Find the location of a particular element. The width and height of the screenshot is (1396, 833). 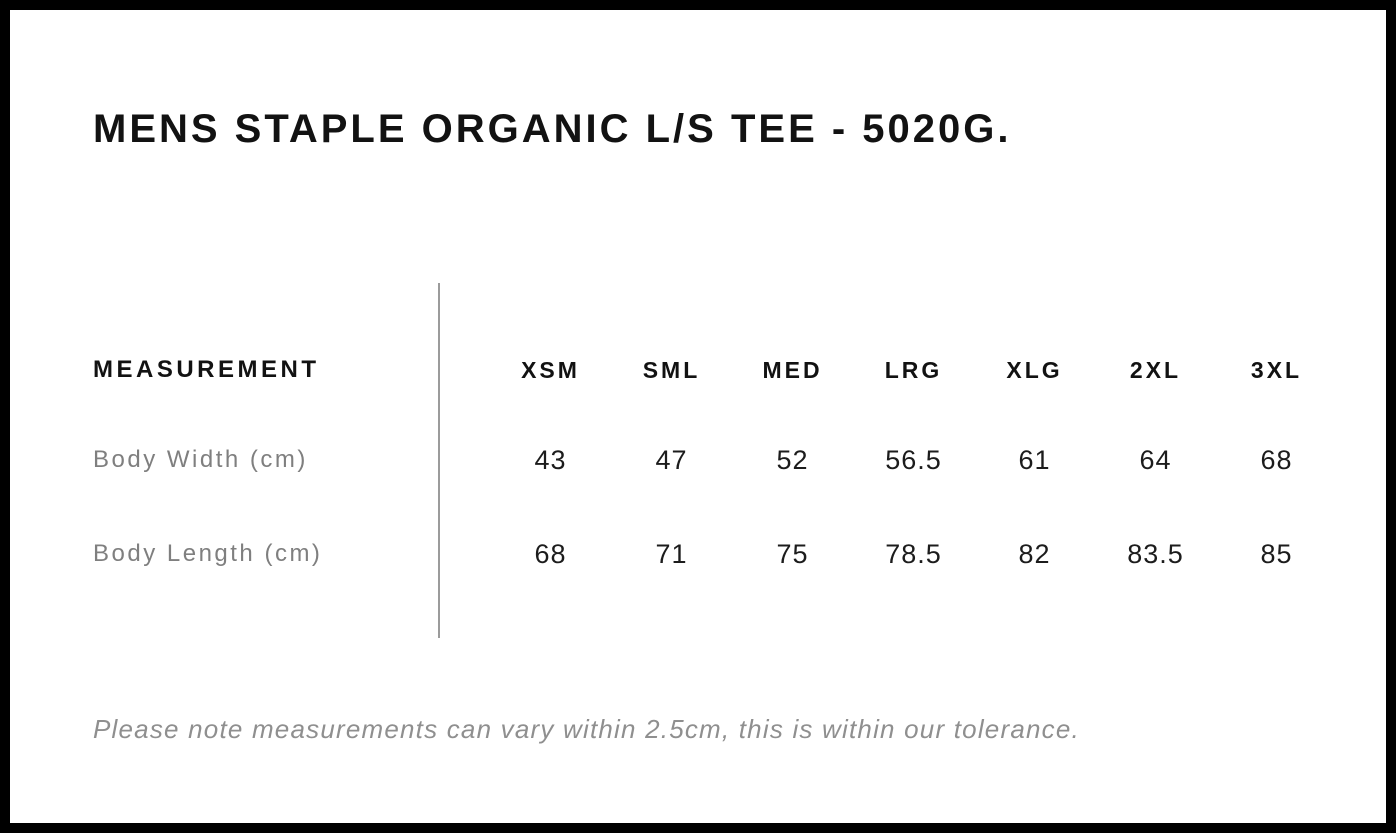

body-length-value-3xl: 85 is located at coordinates (1276, 553).